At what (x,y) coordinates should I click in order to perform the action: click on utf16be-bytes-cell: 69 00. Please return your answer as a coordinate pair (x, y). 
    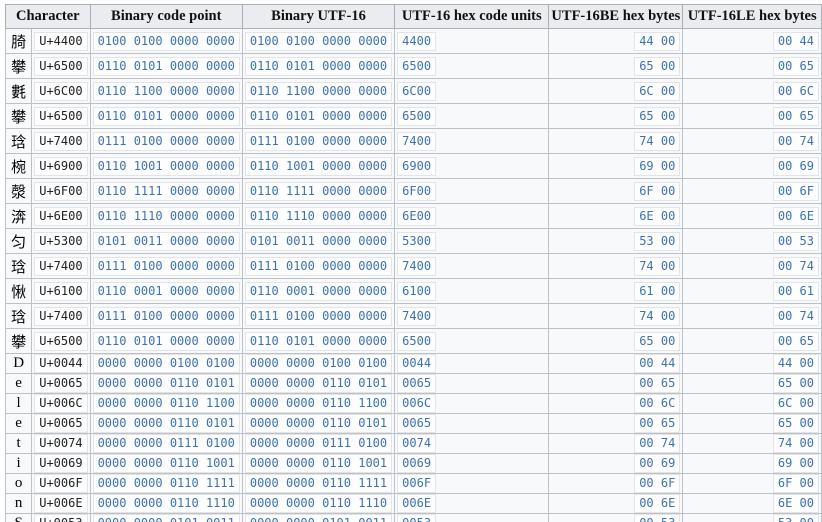
    Looking at the image, I should click on (616, 166).